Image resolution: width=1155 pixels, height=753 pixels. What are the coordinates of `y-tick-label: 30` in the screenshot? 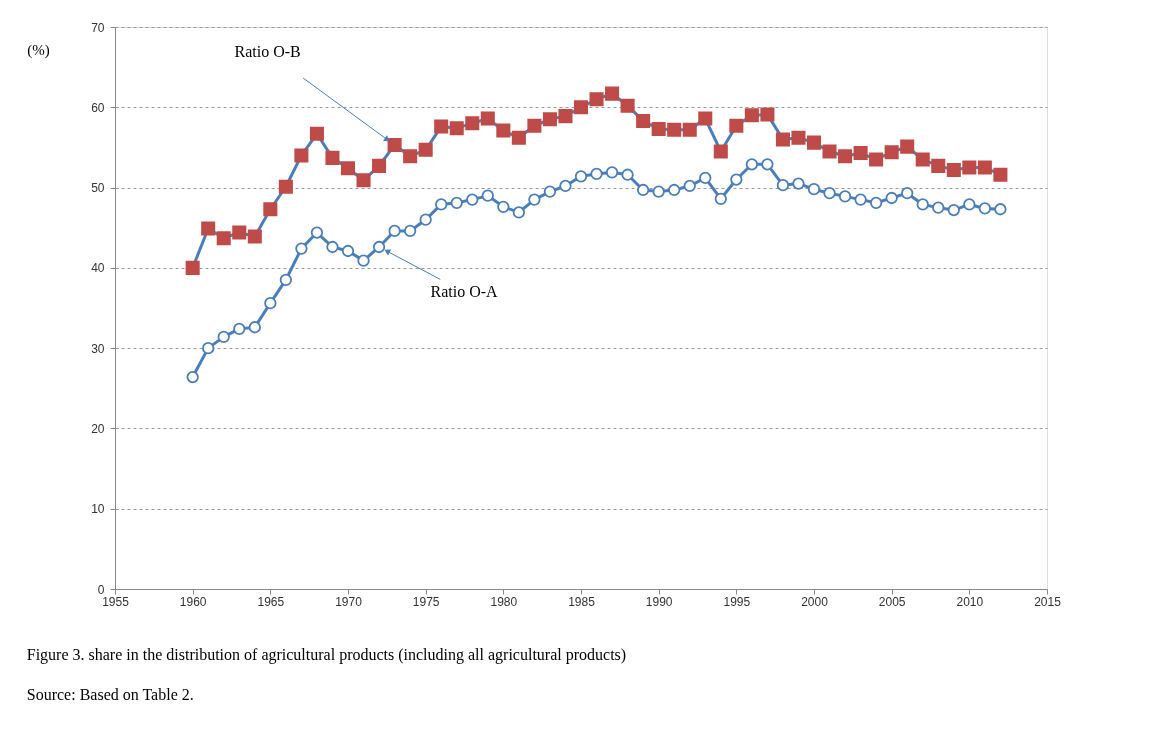 It's located at (98, 348).